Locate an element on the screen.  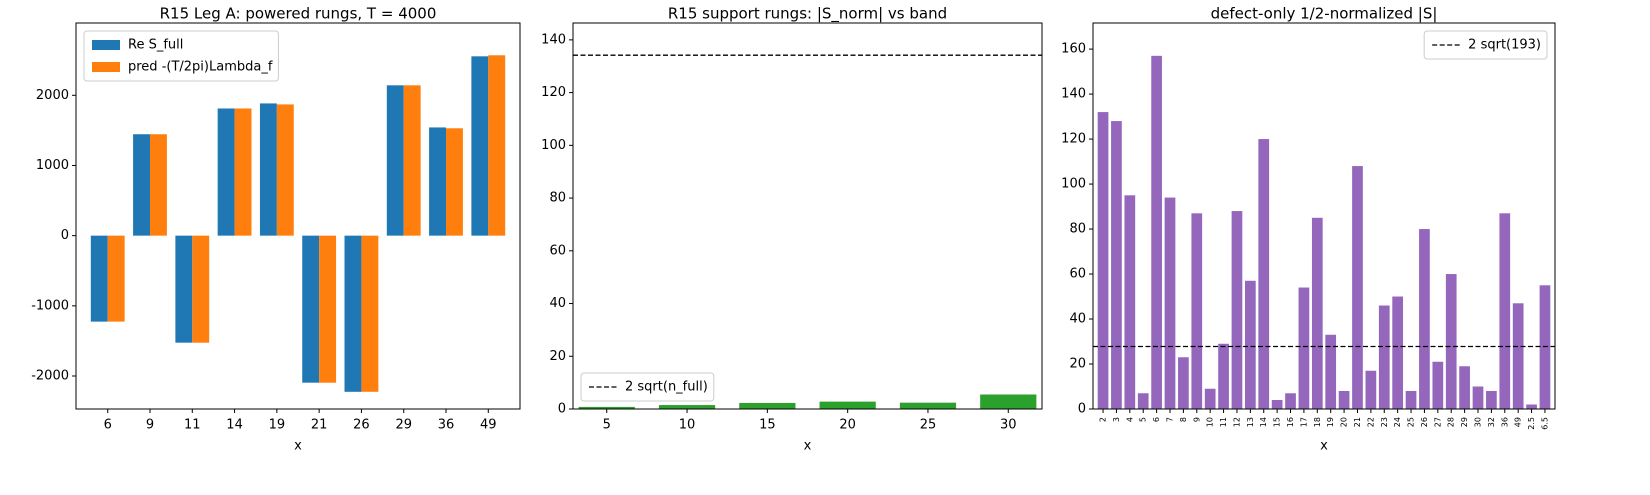
x-tick-label: 3 is located at coordinates (1116, 419).